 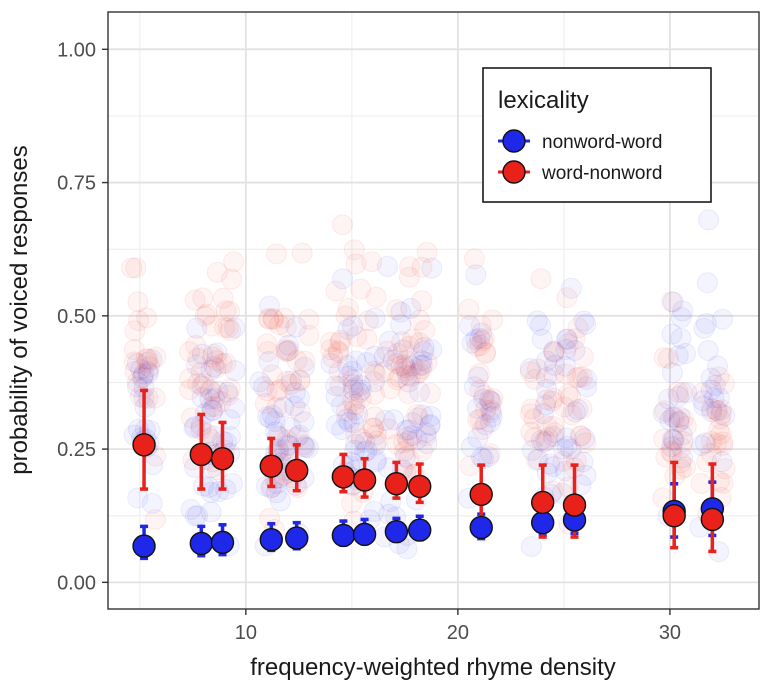 I want to click on y-tick-label: 0.50, so click(x=76, y=317).